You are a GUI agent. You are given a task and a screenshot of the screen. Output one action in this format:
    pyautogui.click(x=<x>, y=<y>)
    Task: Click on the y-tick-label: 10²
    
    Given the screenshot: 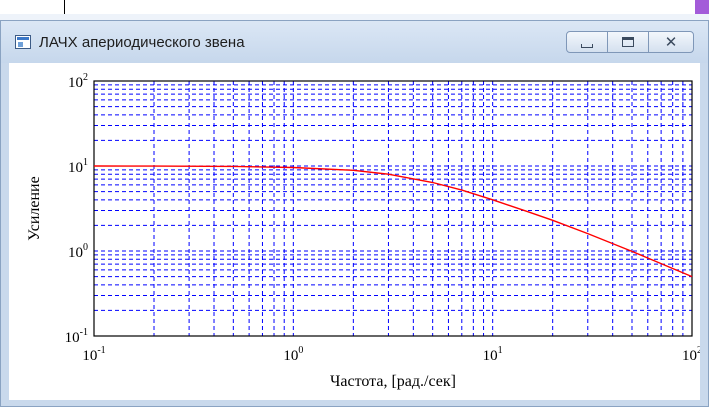 What is the action you would take?
    pyautogui.click(x=78, y=81)
    